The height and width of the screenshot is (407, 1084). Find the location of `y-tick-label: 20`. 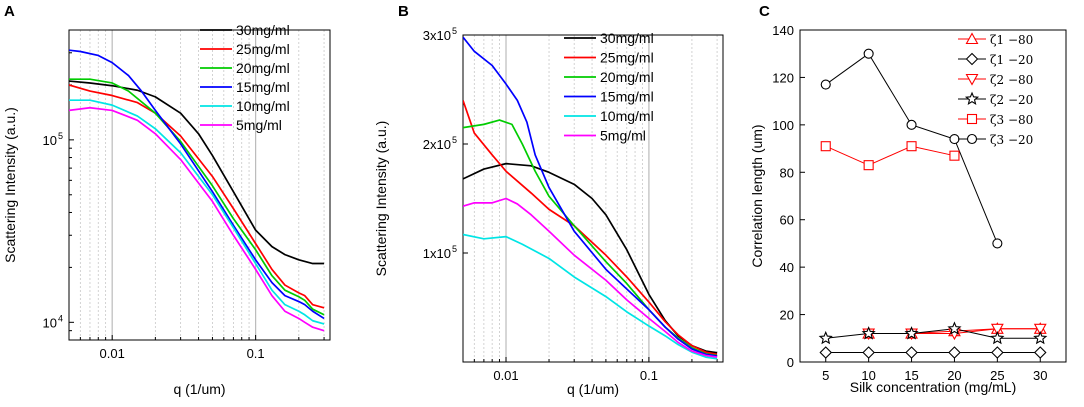

y-tick-label: 20 is located at coordinates (787, 315).